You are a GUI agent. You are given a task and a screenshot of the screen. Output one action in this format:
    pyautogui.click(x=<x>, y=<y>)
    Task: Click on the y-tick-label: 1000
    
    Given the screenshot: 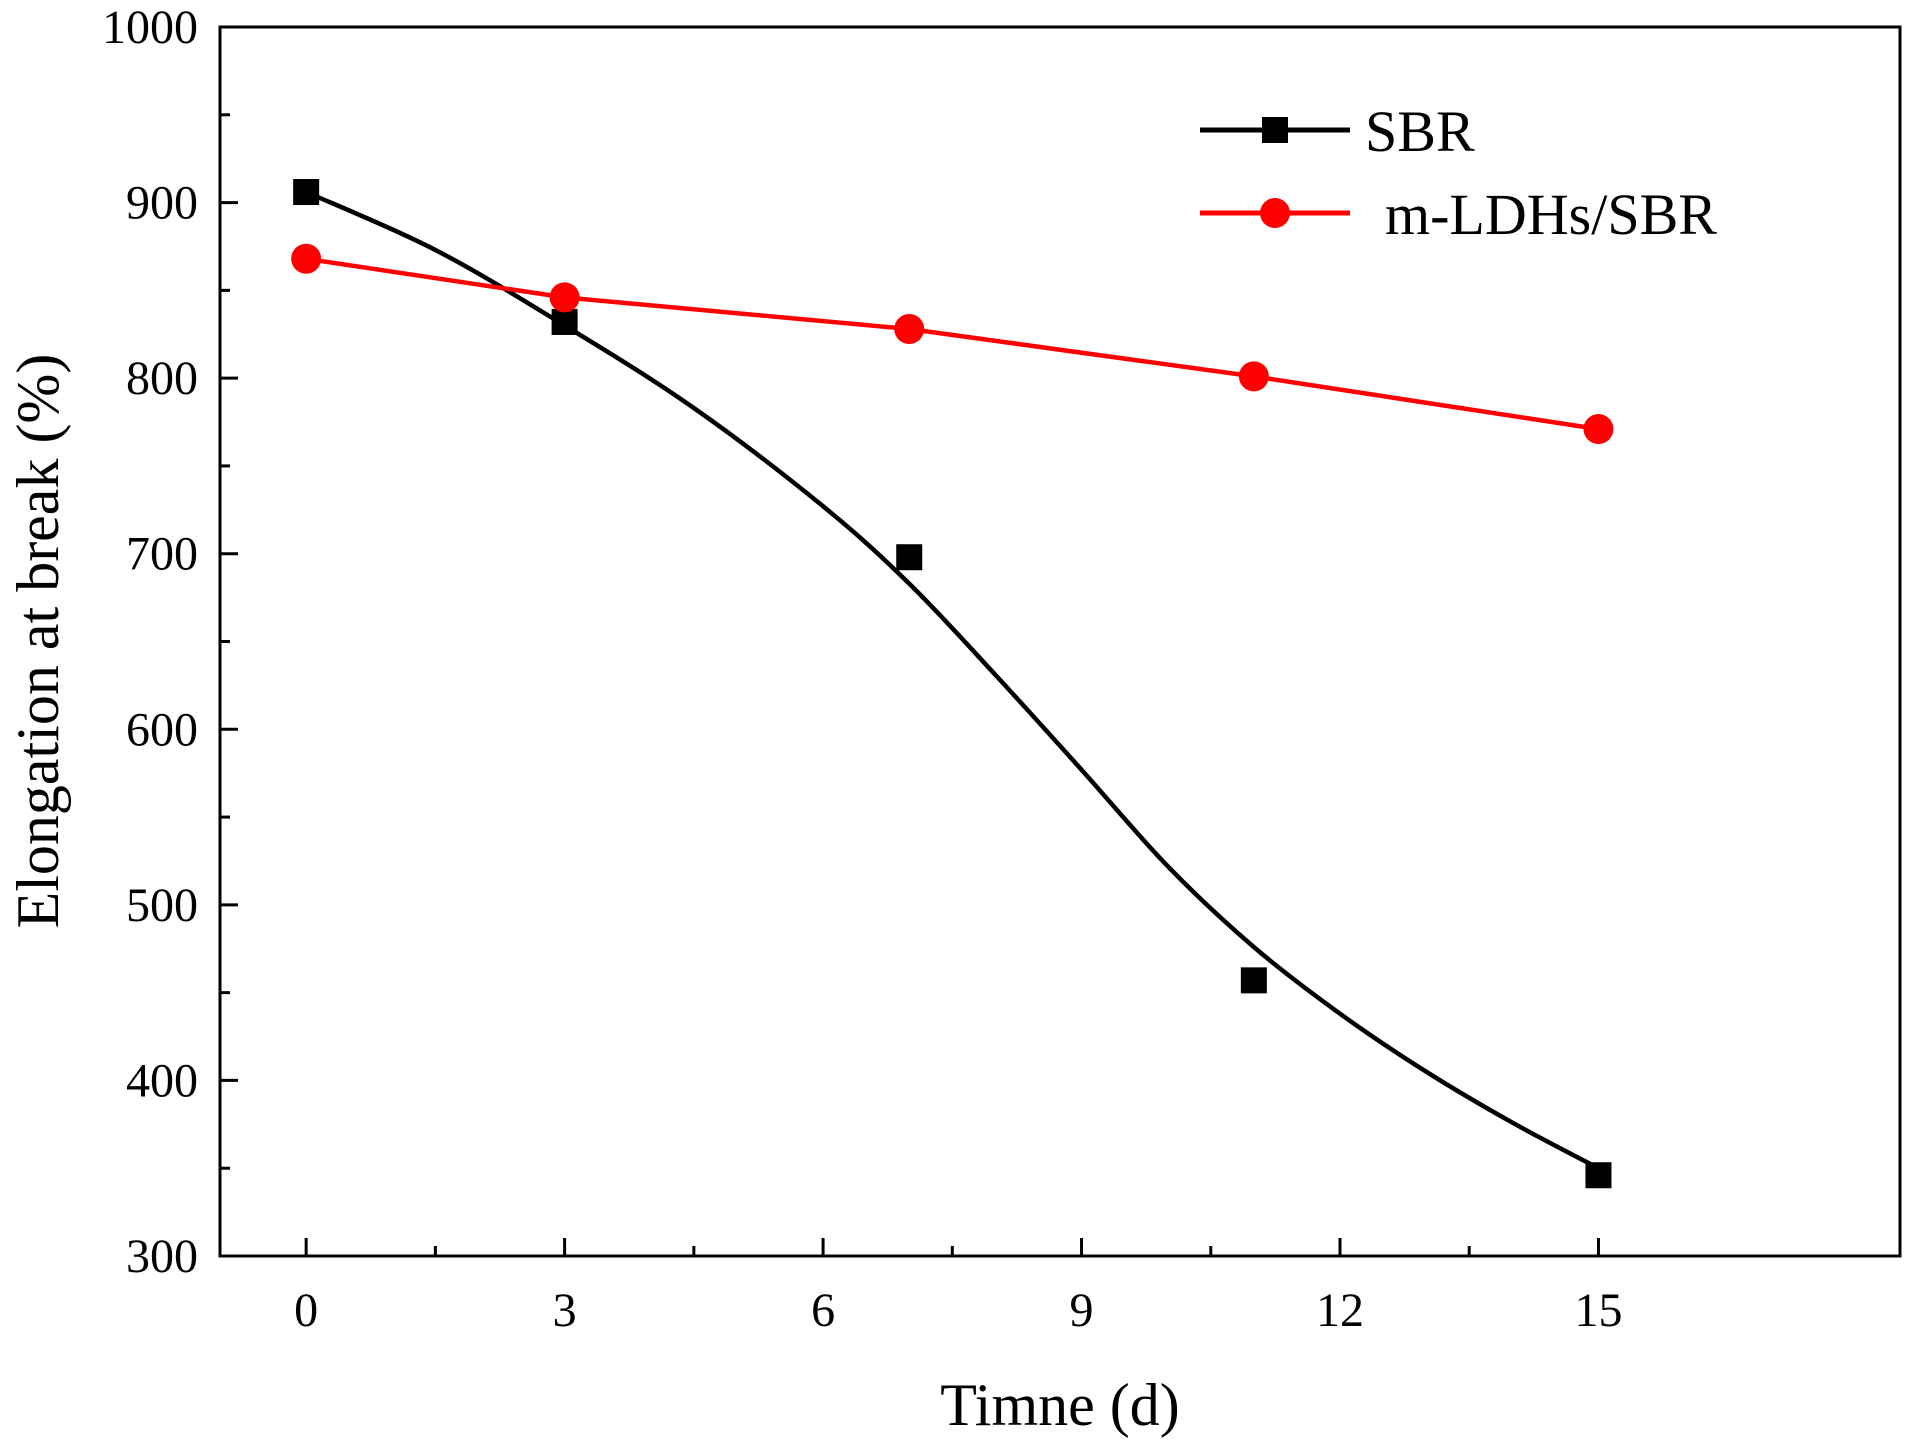 What is the action you would take?
    pyautogui.click(x=150, y=27)
    